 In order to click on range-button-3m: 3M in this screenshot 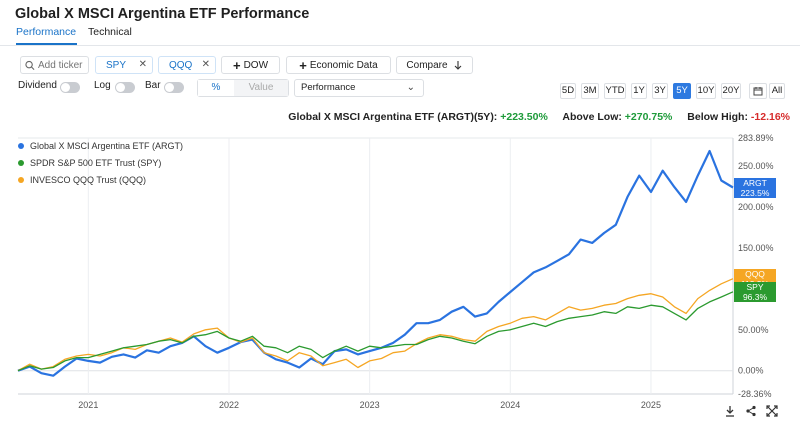, I will do `click(590, 91)`.